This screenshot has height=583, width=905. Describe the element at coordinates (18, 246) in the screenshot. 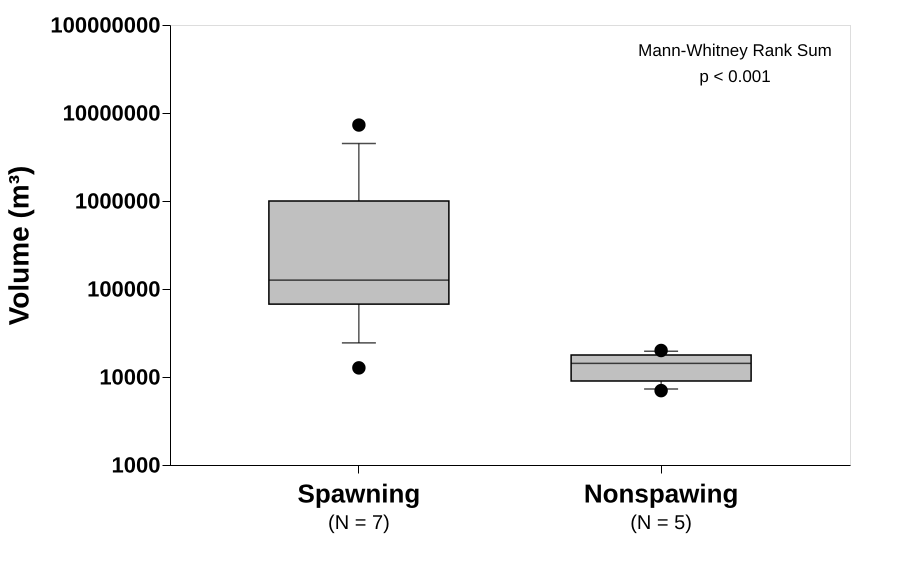

I see `y-axis-title: Volume (m³)` at that location.